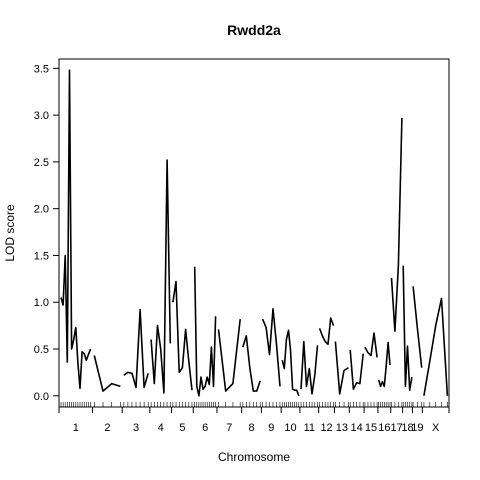 This screenshot has width=480, height=480. Describe the element at coordinates (41, 350) in the screenshot. I see `y-tick-label: 0.5` at that location.